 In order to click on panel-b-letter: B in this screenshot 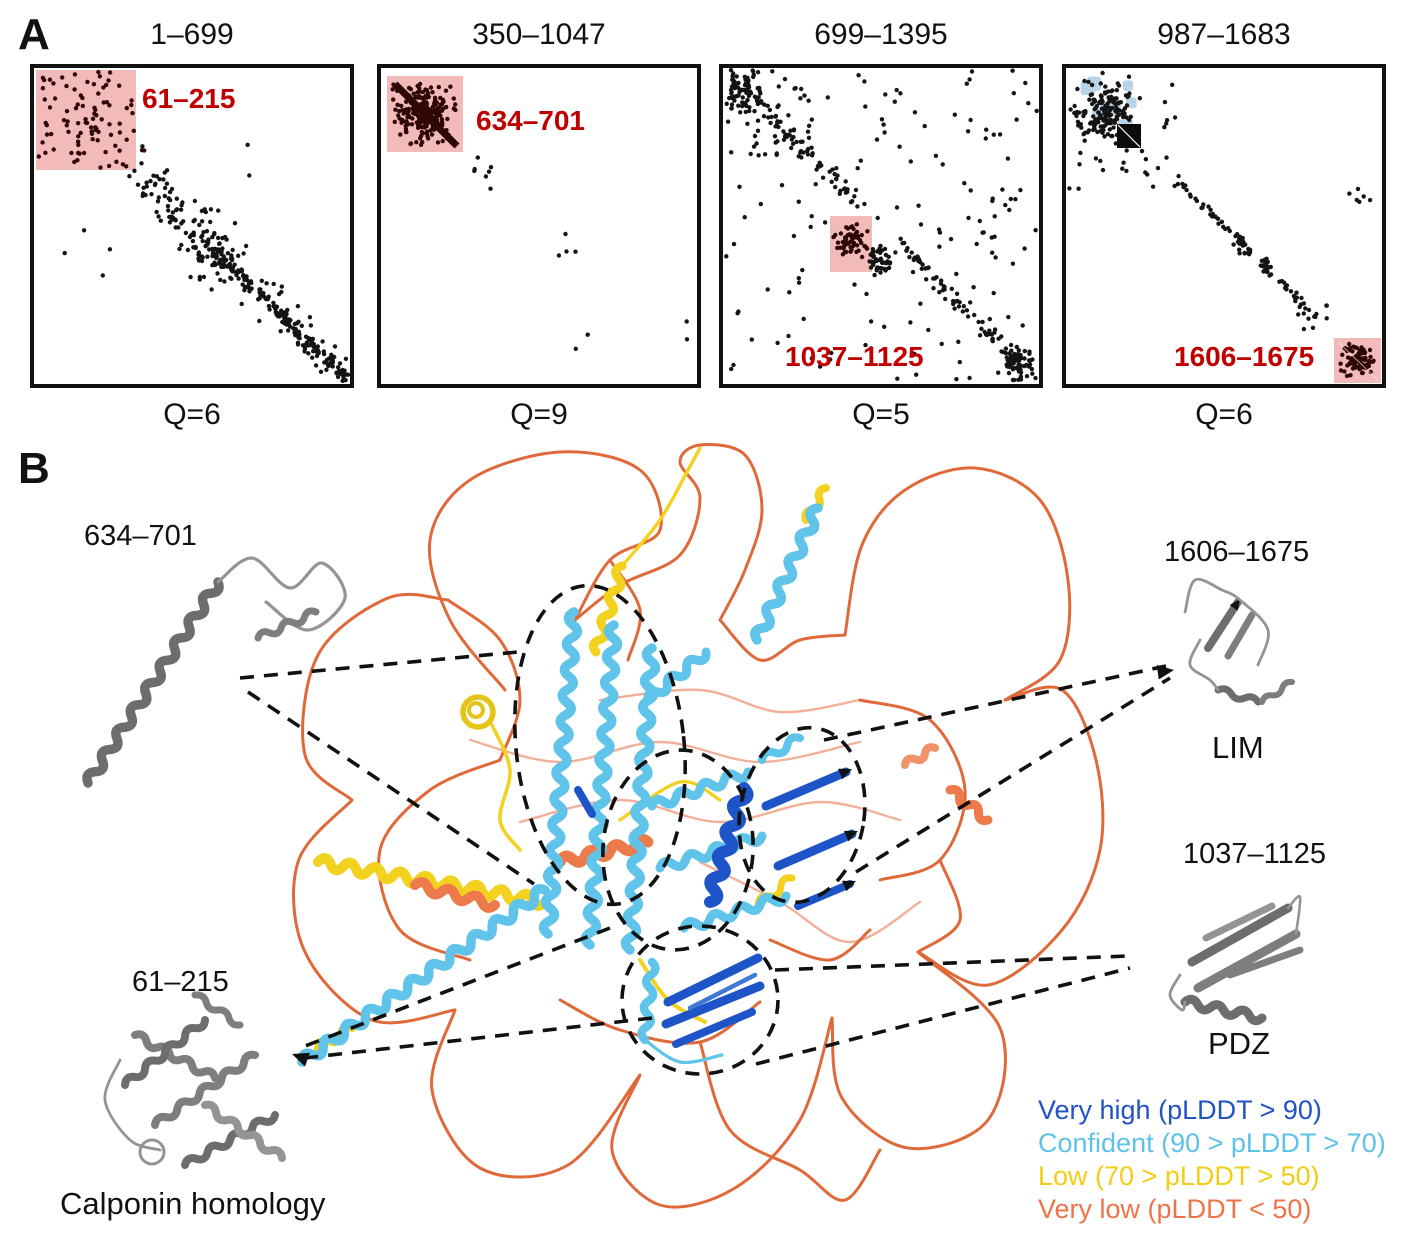, I will do `click(34, 468)`.